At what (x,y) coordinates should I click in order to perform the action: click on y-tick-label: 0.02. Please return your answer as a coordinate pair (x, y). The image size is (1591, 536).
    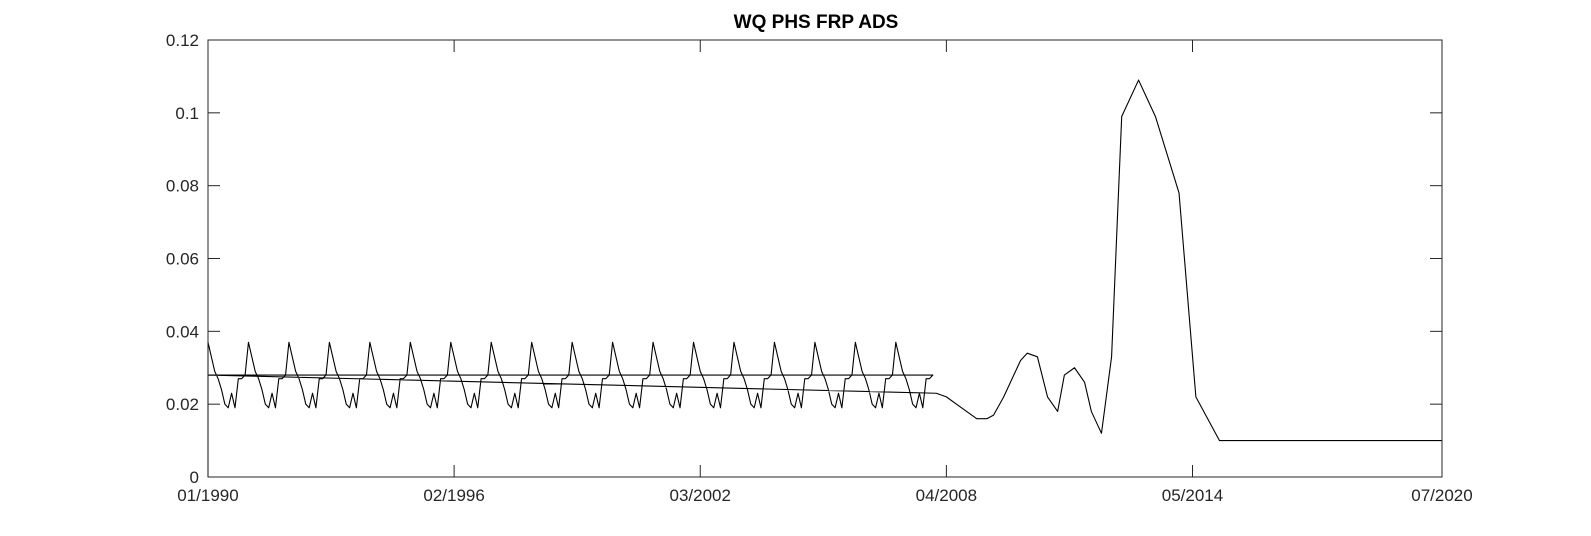
    Looking at the image, I should click on (182, 404).